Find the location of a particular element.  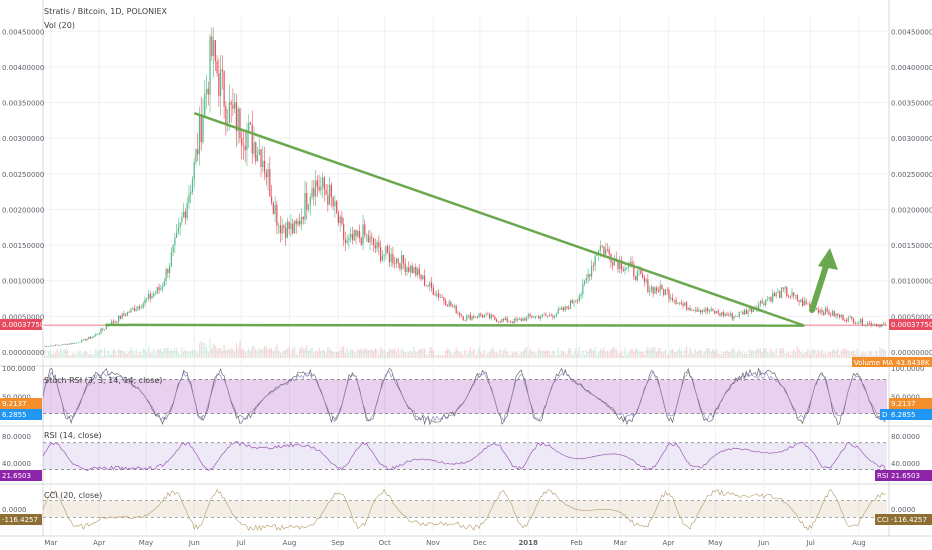

price-tick-label-left: 0.00200000 is located at coordinates (23, 210).